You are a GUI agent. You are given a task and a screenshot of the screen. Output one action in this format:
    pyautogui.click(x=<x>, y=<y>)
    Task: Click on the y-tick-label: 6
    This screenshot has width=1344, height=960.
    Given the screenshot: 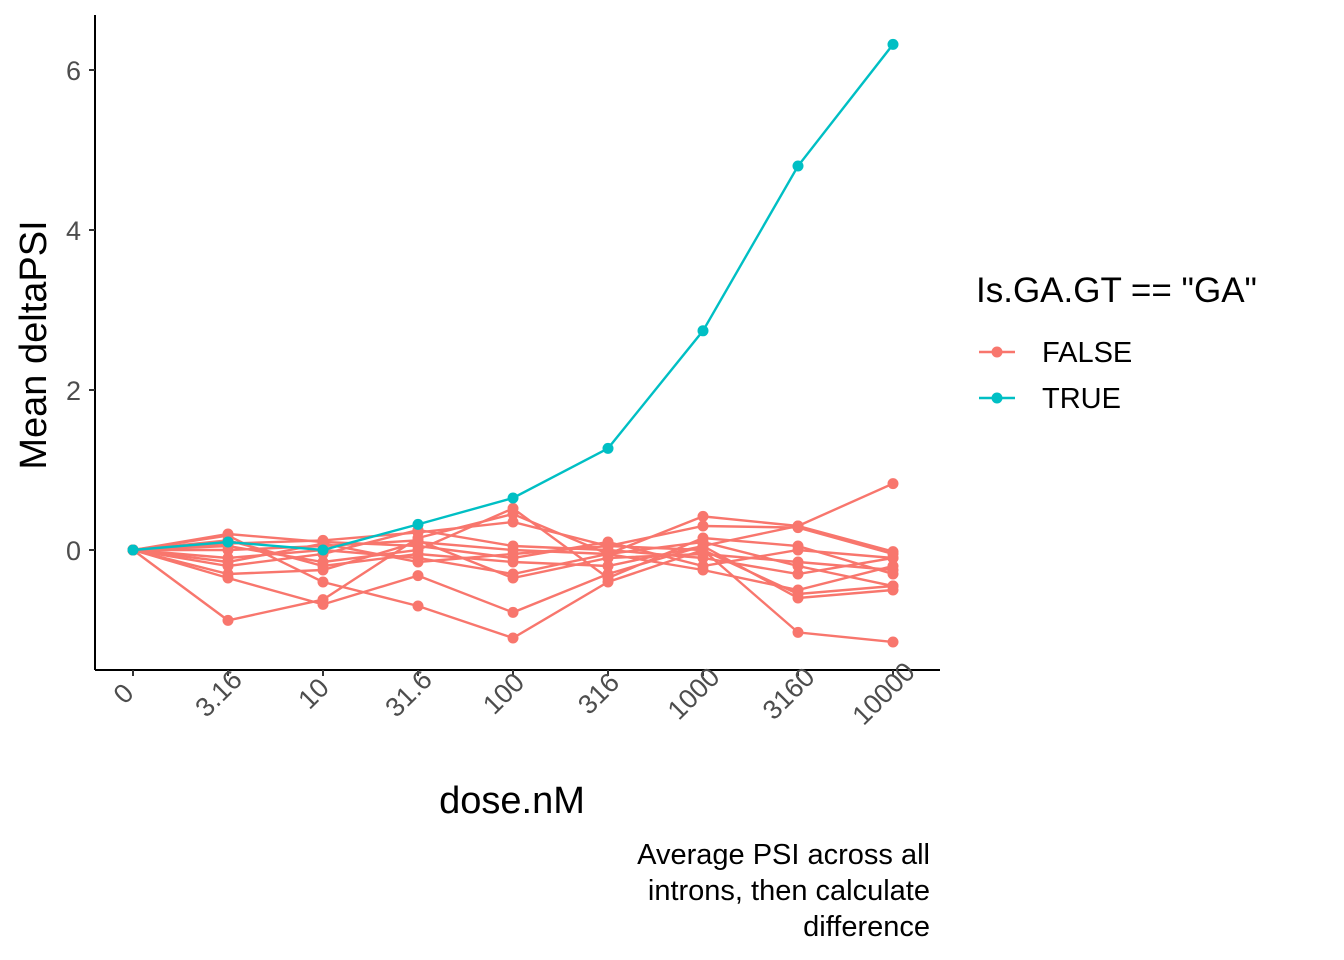 What is the action you would take?
    pyautogui.click(x=73, y=71)
    